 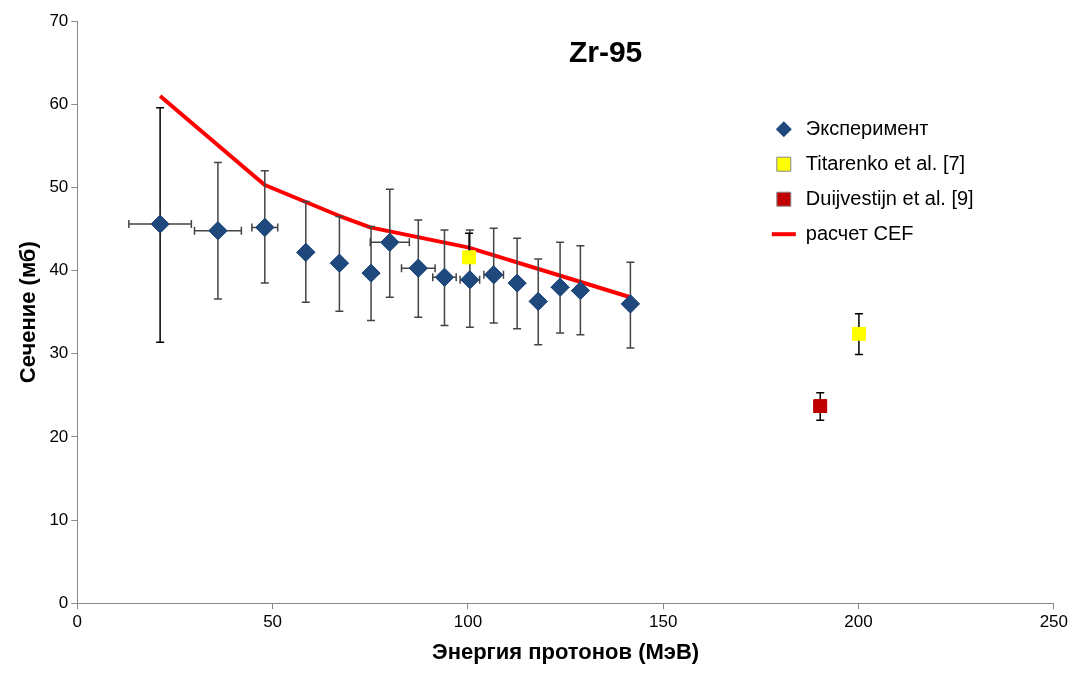 What do you see at coordinates (273, 622) in the screenshot?
I see `x-tick-label: 50` at bounding box center [273, 622].